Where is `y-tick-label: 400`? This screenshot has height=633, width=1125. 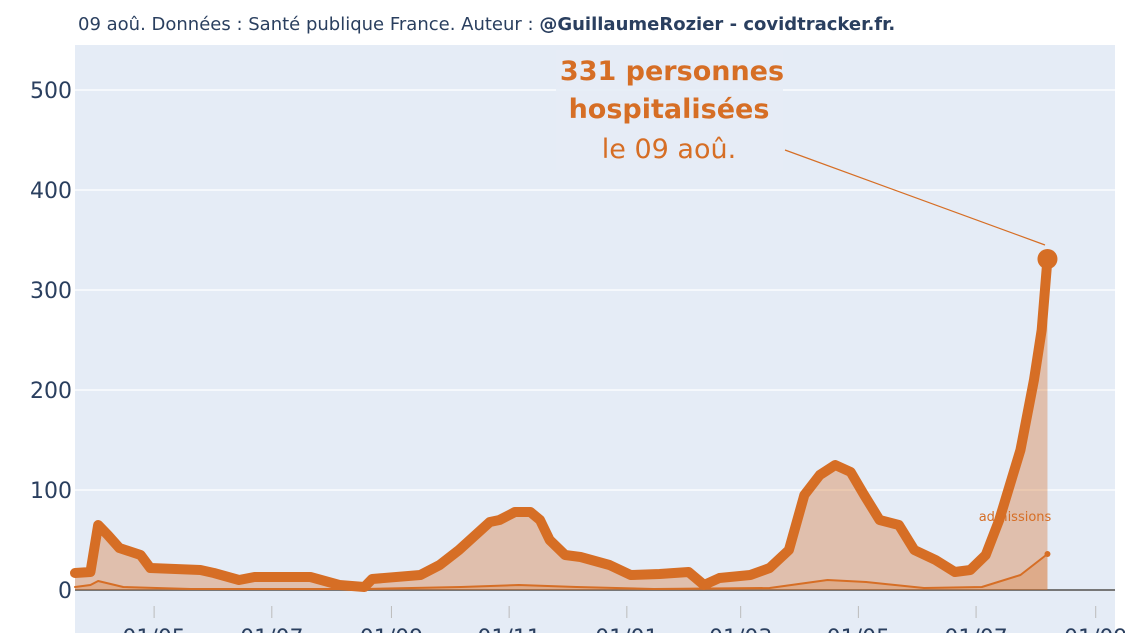 y-tick-label: 400 is located at coordinates (51, 191).